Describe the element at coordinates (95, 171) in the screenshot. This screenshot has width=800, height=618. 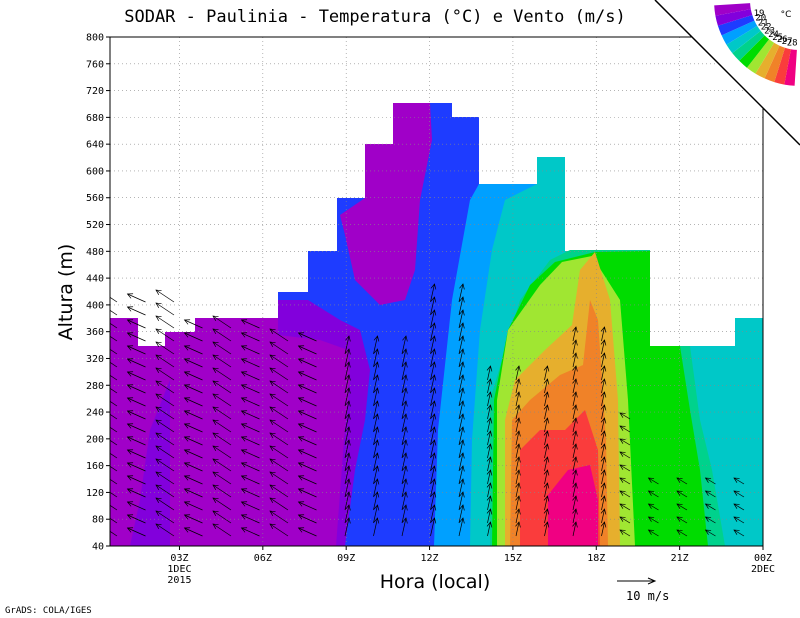
I see `y-tick-label: 600` at that location.